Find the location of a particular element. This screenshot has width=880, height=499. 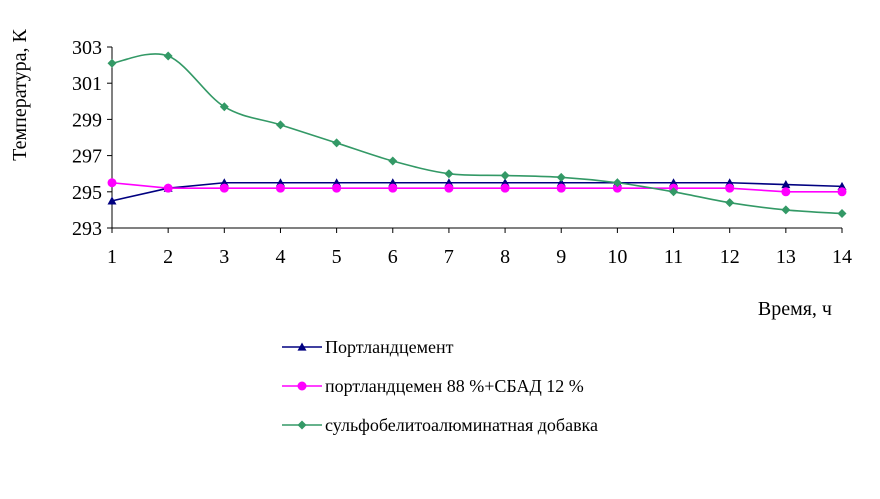

x-axis-label: Время, ч is located at coordinates (795, 309).